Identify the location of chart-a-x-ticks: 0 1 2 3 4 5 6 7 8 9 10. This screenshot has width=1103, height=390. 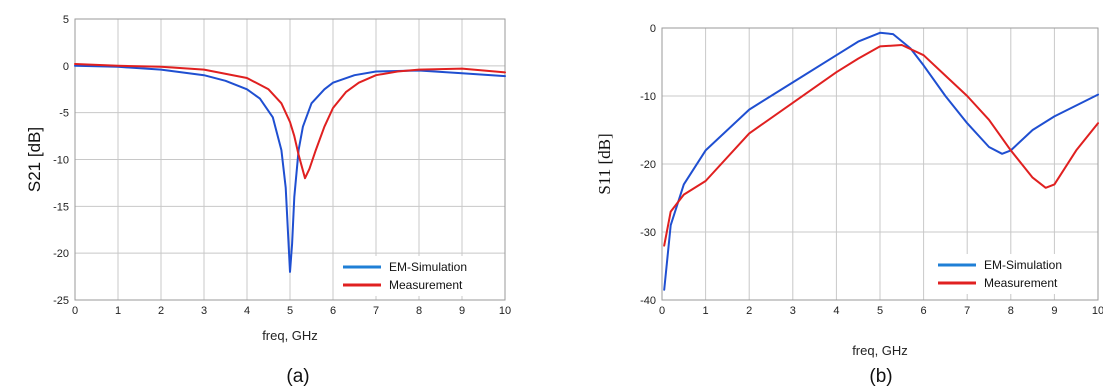
(291, 311).